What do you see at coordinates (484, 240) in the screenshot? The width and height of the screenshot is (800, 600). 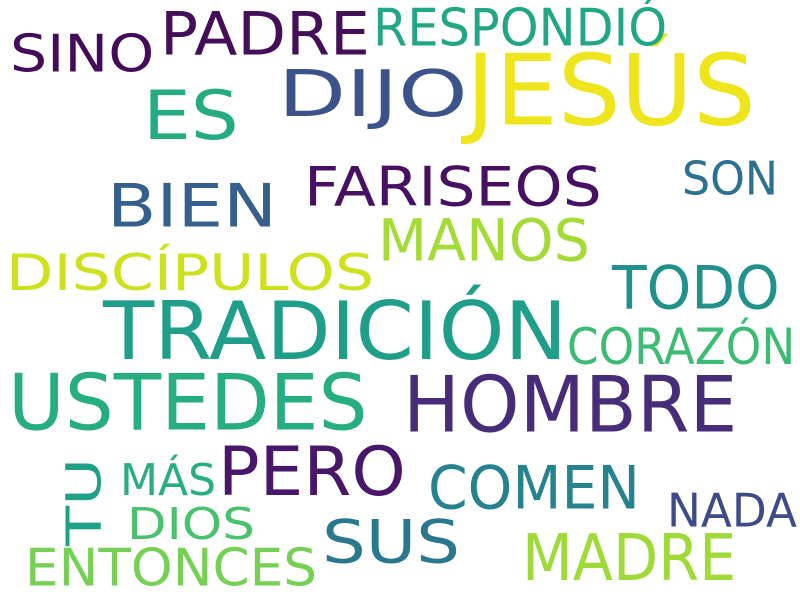 I see `word-manos: MANOS` at bounding box center [484, 240].